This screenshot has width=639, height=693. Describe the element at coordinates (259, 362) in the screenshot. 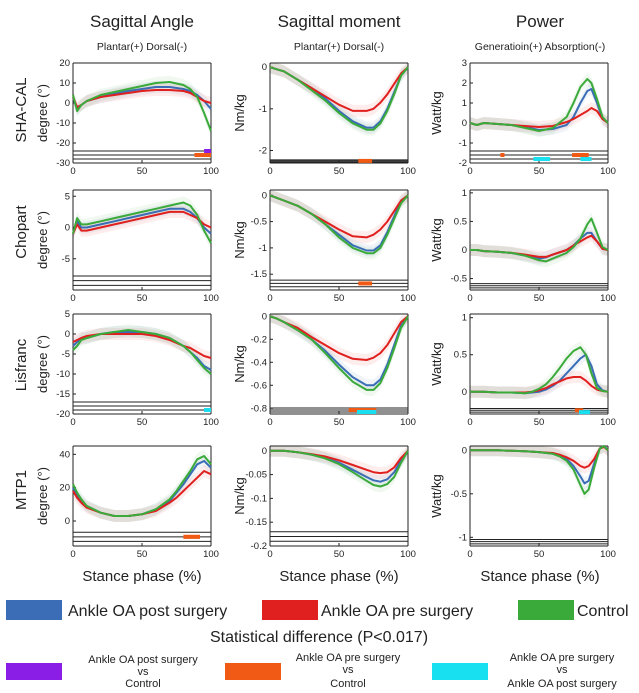

I see `ytick-label-lisfranc-sagittal-moment: -0.4` at that location.